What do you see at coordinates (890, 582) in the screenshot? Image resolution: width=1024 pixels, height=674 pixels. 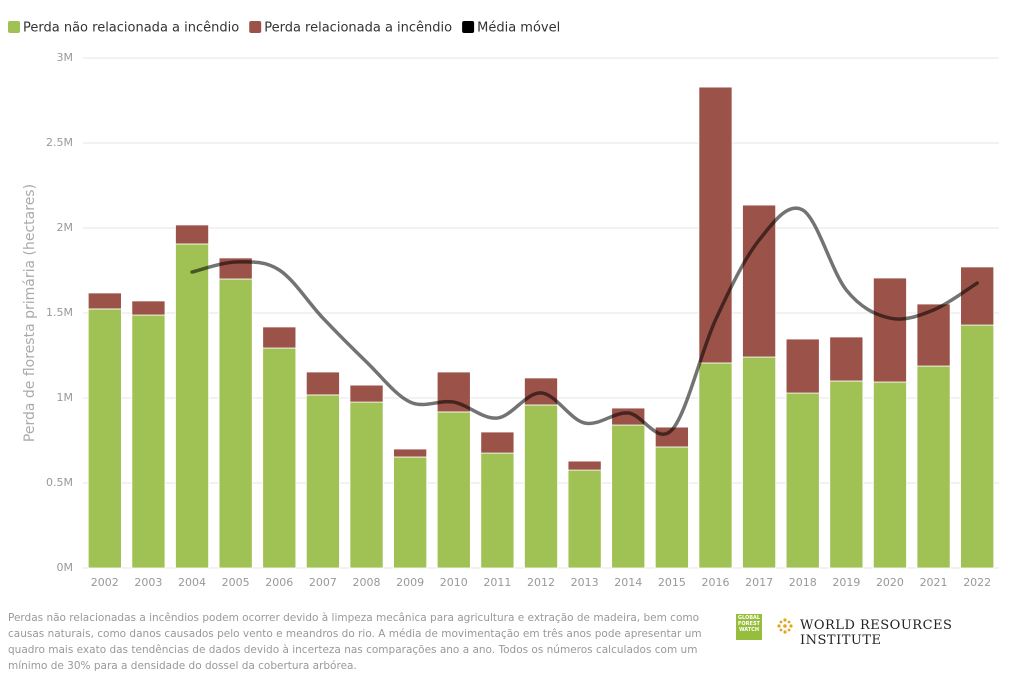 I see `x-tick-label: 2020` at bounding box center [890, 582].